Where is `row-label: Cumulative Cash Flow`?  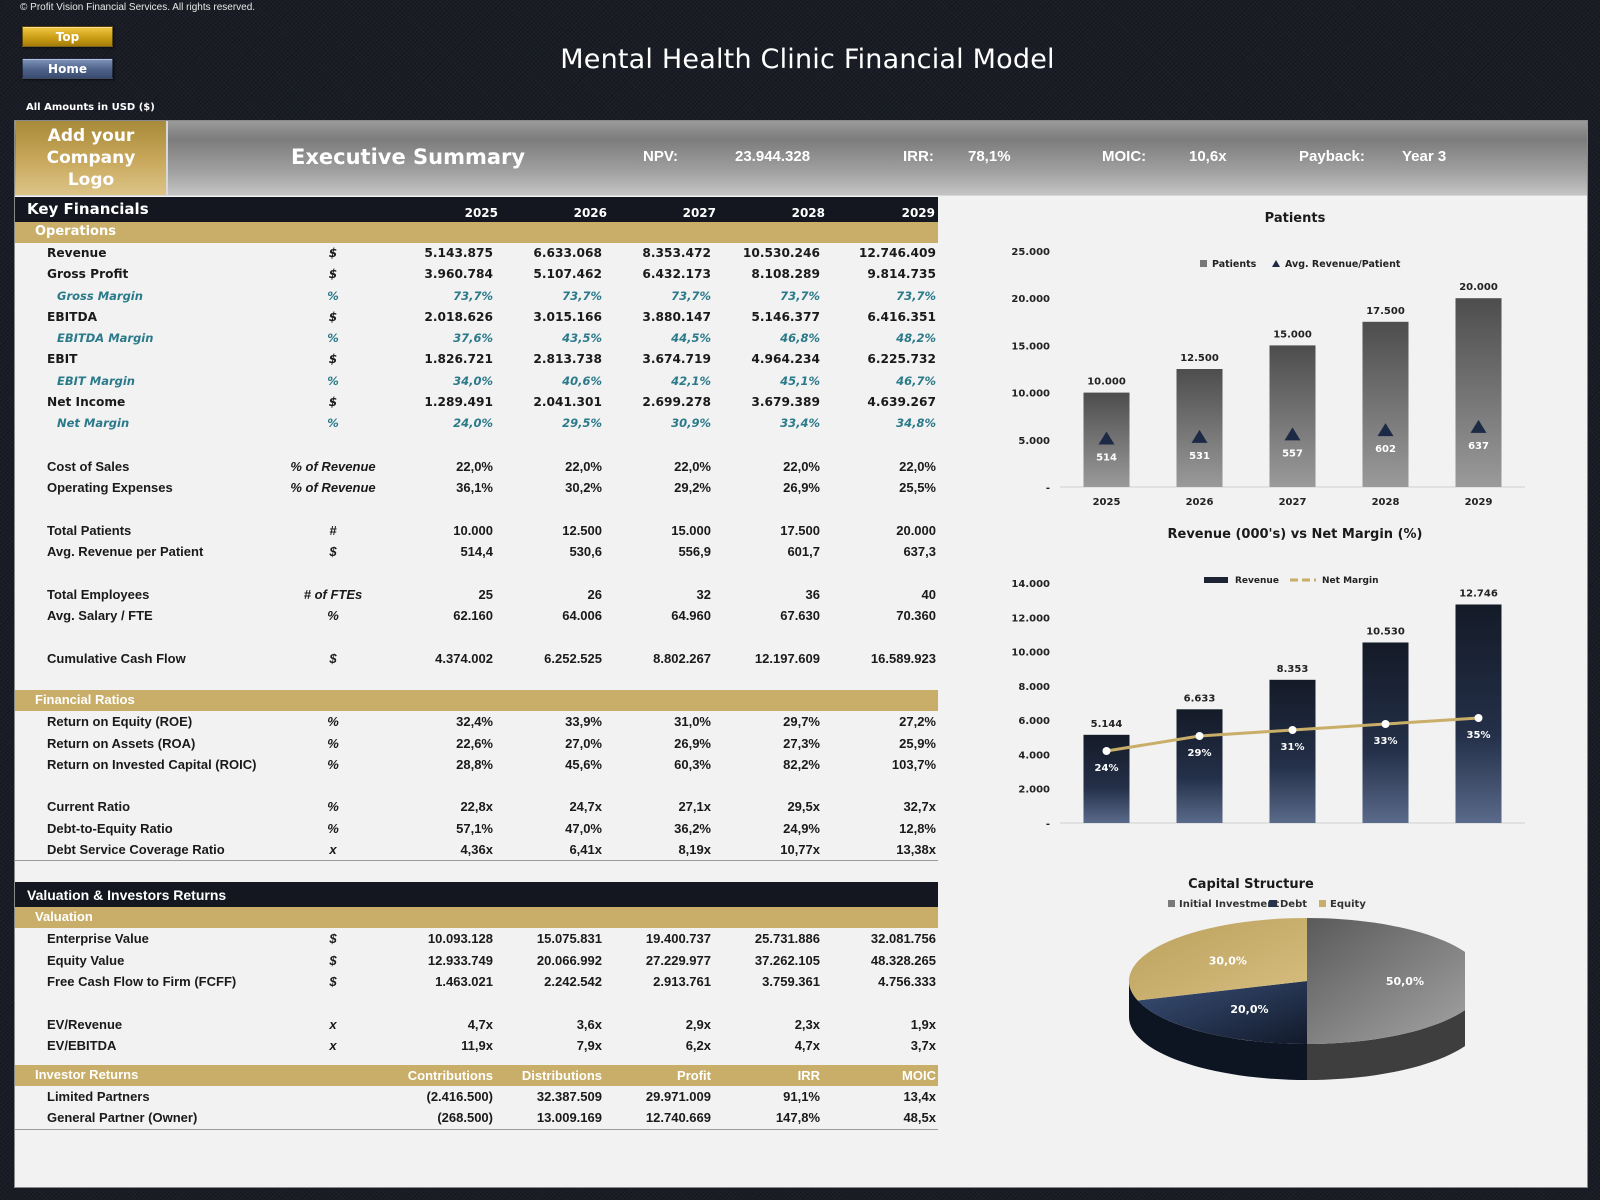
row-label: Cumulative Cash Flow is located at coordinates (116, 658).